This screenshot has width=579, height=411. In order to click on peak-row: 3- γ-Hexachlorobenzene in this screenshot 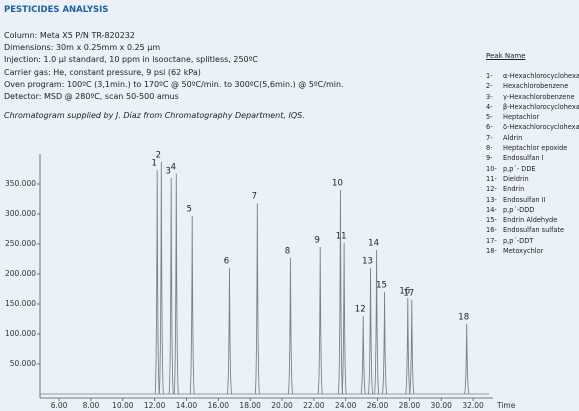, I will do `click(532, 98)`.